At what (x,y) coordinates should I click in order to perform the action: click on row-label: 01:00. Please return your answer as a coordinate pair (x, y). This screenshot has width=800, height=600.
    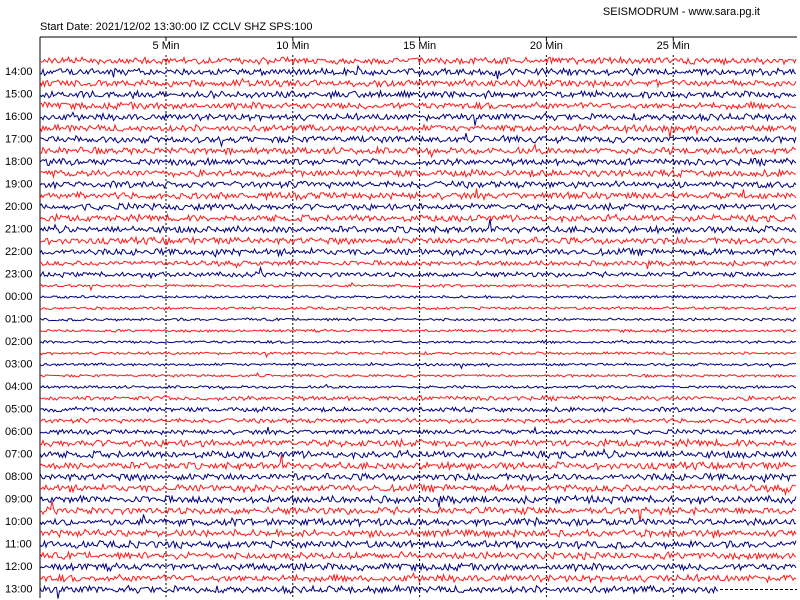
    Looking at the image, I should click on (19, 319).